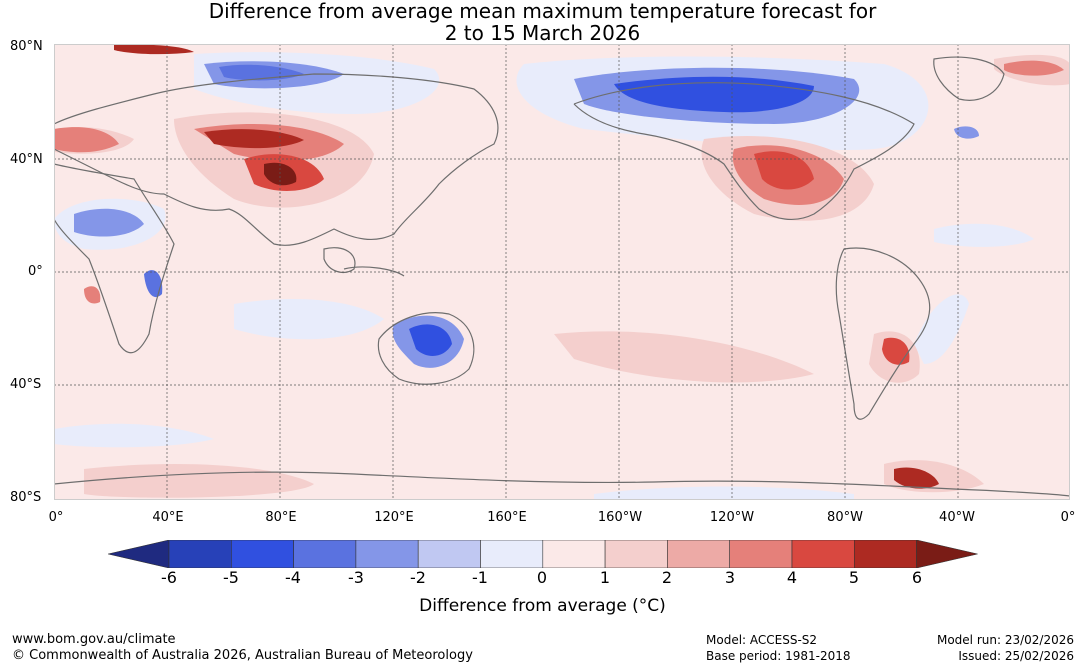 This screenshot has height=667, width=1085. What do you see at coordinates (56, 517) in the screenshot?
I see `lon-label-0-left: 0°` at bounding box center [56, 517].